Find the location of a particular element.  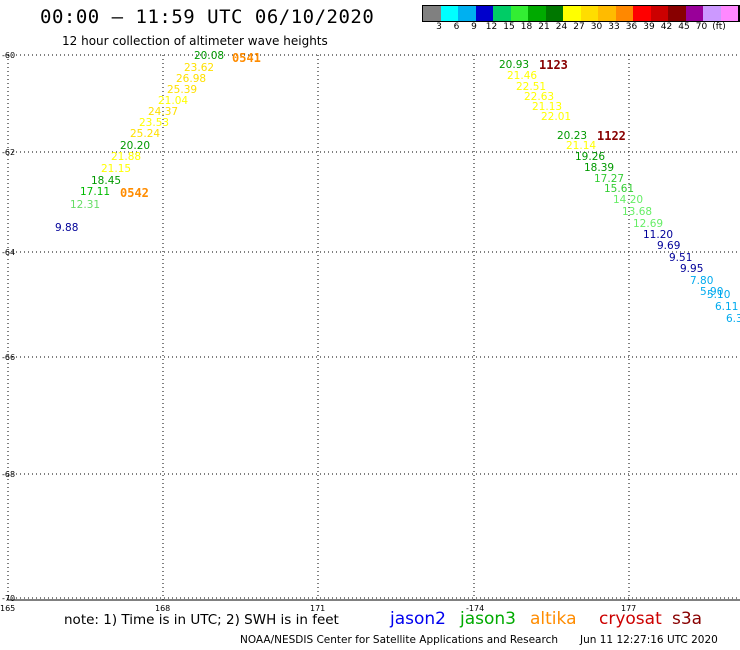

timestamp: Jun 11 12:27:16 UTC 2020 is located at coordinates (649, 640).